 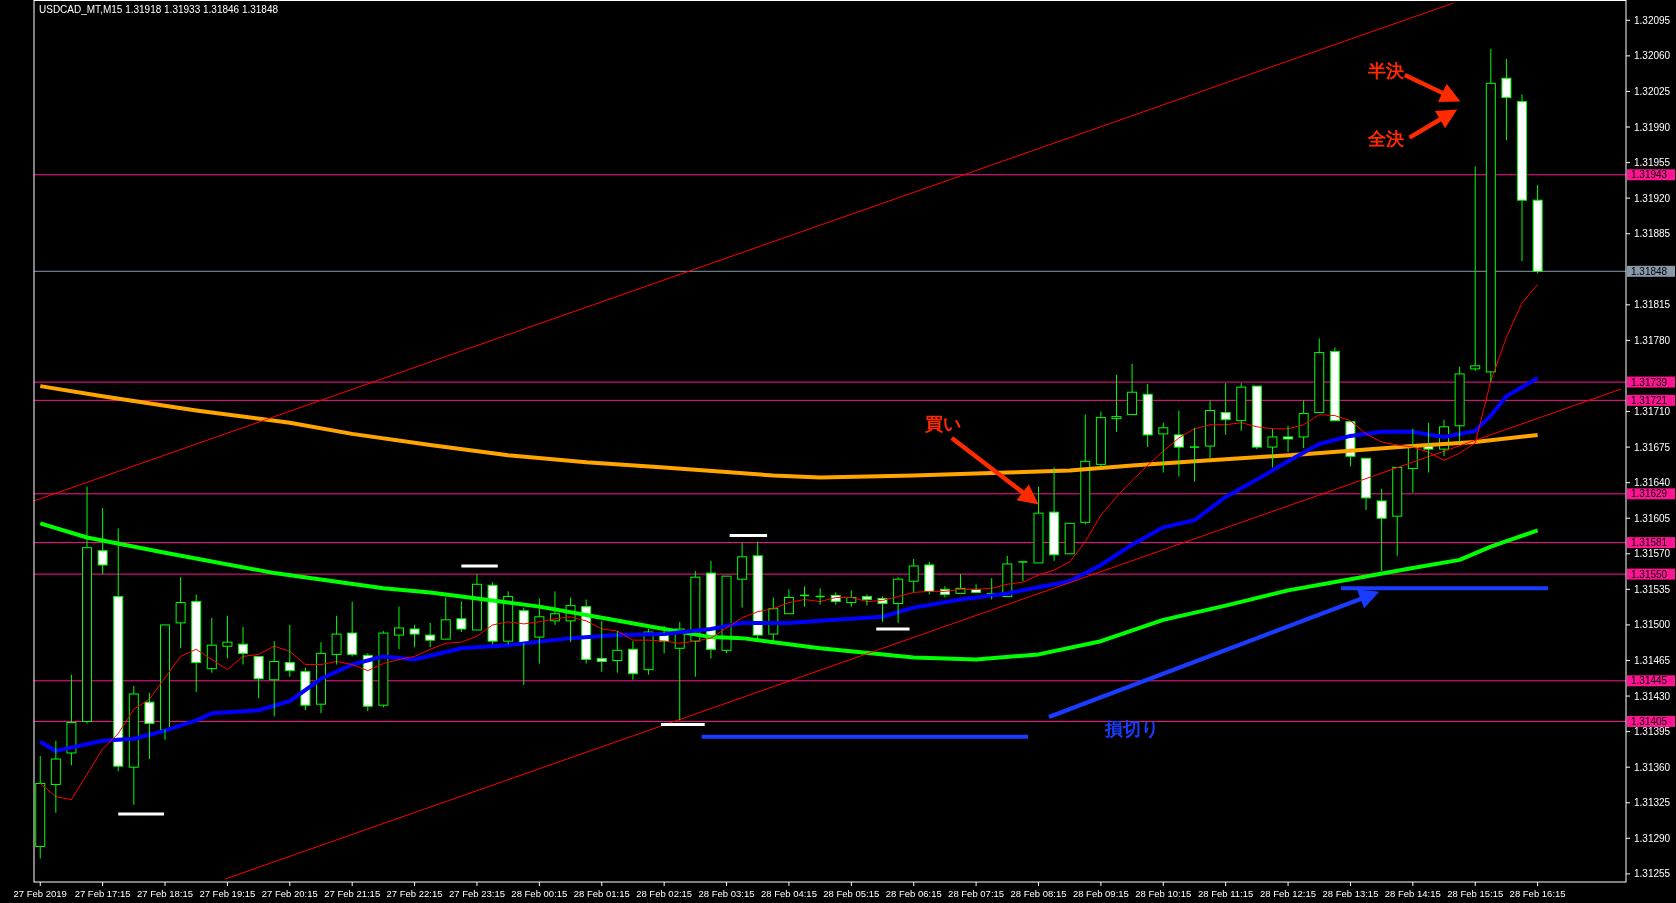 I want to click on x-tick-label: 28 Feb 14:15, so click(x=1412, y=893).